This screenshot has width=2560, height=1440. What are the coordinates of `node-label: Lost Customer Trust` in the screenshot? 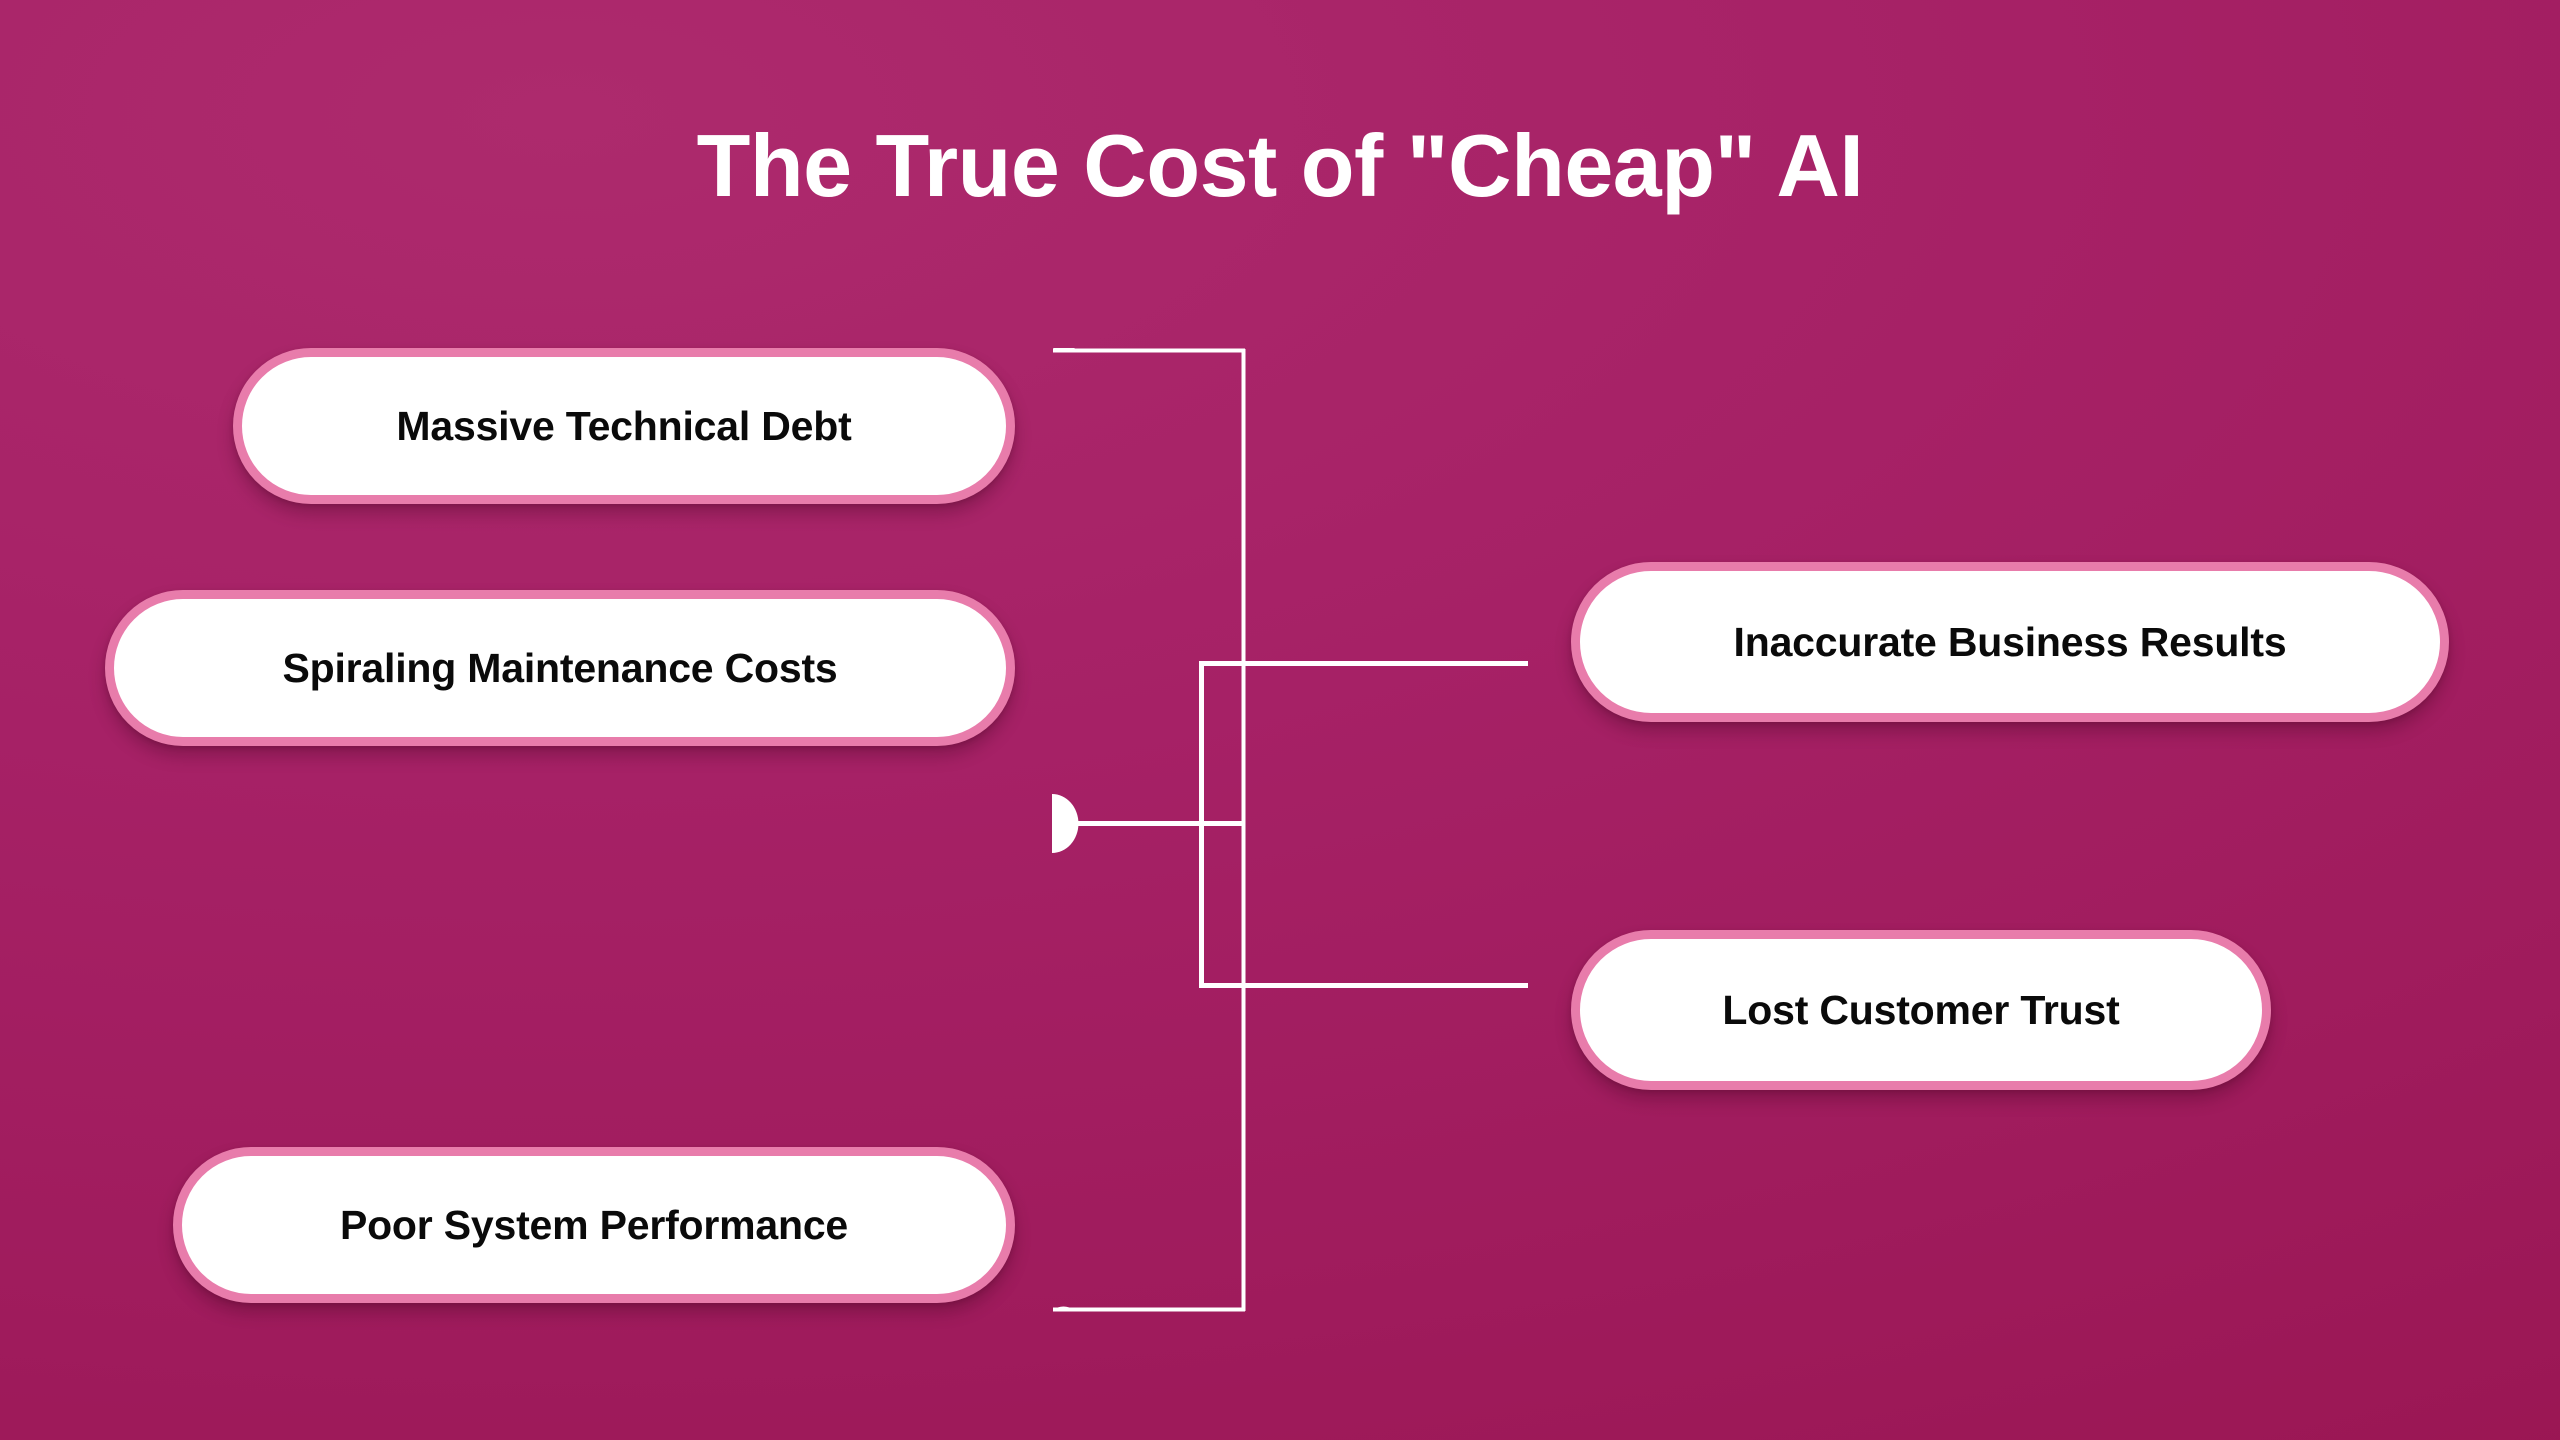 It's located at (1921, 1009).